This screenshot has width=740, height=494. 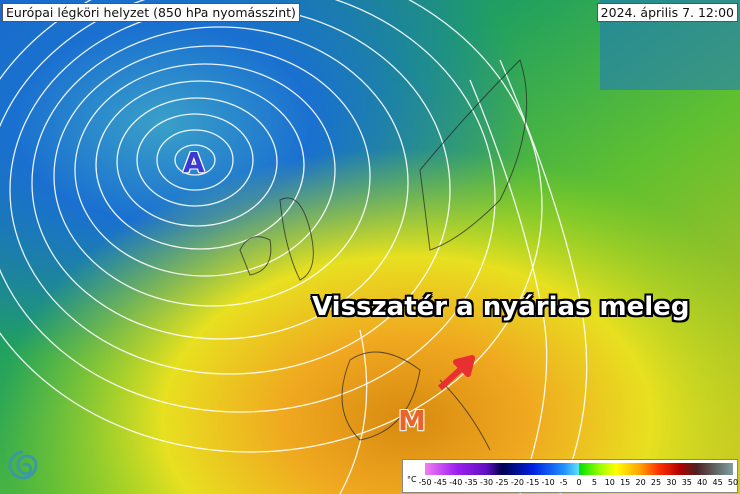 What do you see at coordinates (702, 482) in the screenshot?
I see `legend-tick: 40` at bounding box center [702, 482].